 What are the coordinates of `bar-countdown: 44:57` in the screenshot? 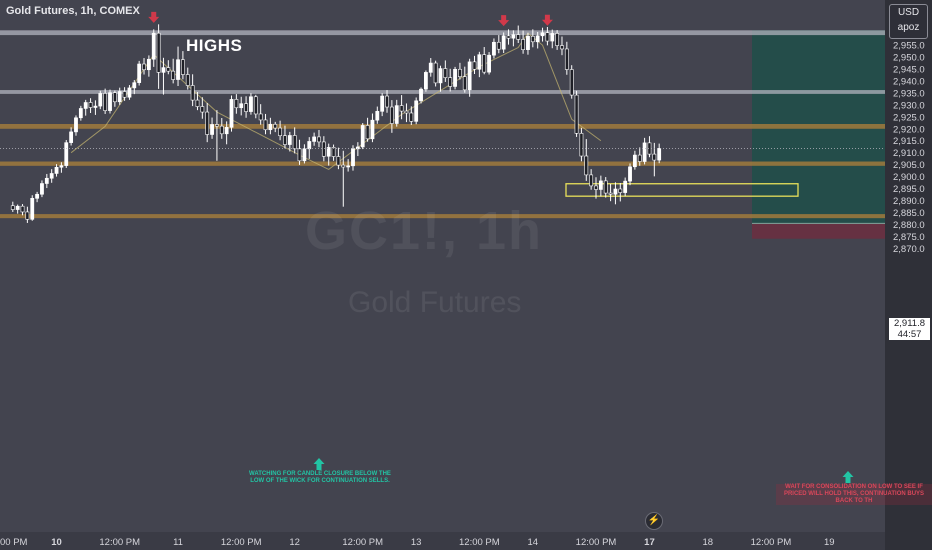 It's located at (909, 334).